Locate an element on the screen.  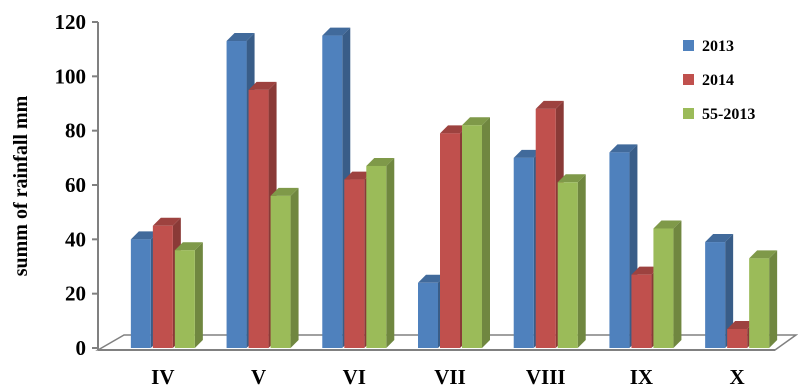
legend-label: 2013 is located at coordinates (718, 46).